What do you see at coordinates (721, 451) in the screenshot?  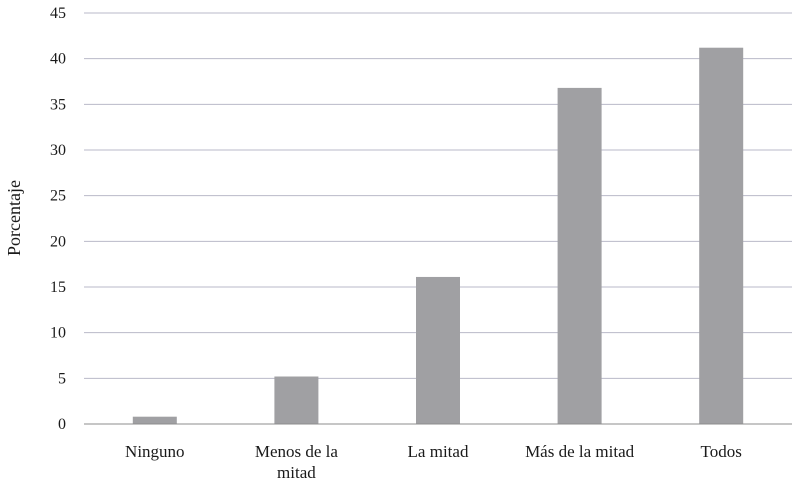 I see `x-category-label: Todos` at bounding box center [721, 451].